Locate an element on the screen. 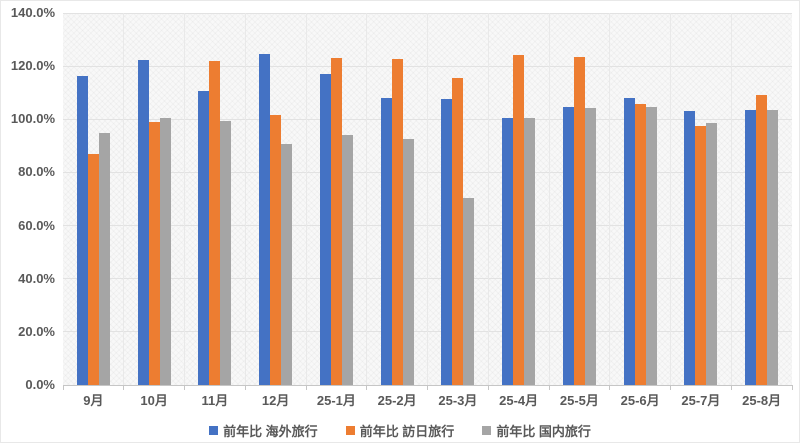  x-axis-category-label: 11月 is located at coordinates (215, 400).